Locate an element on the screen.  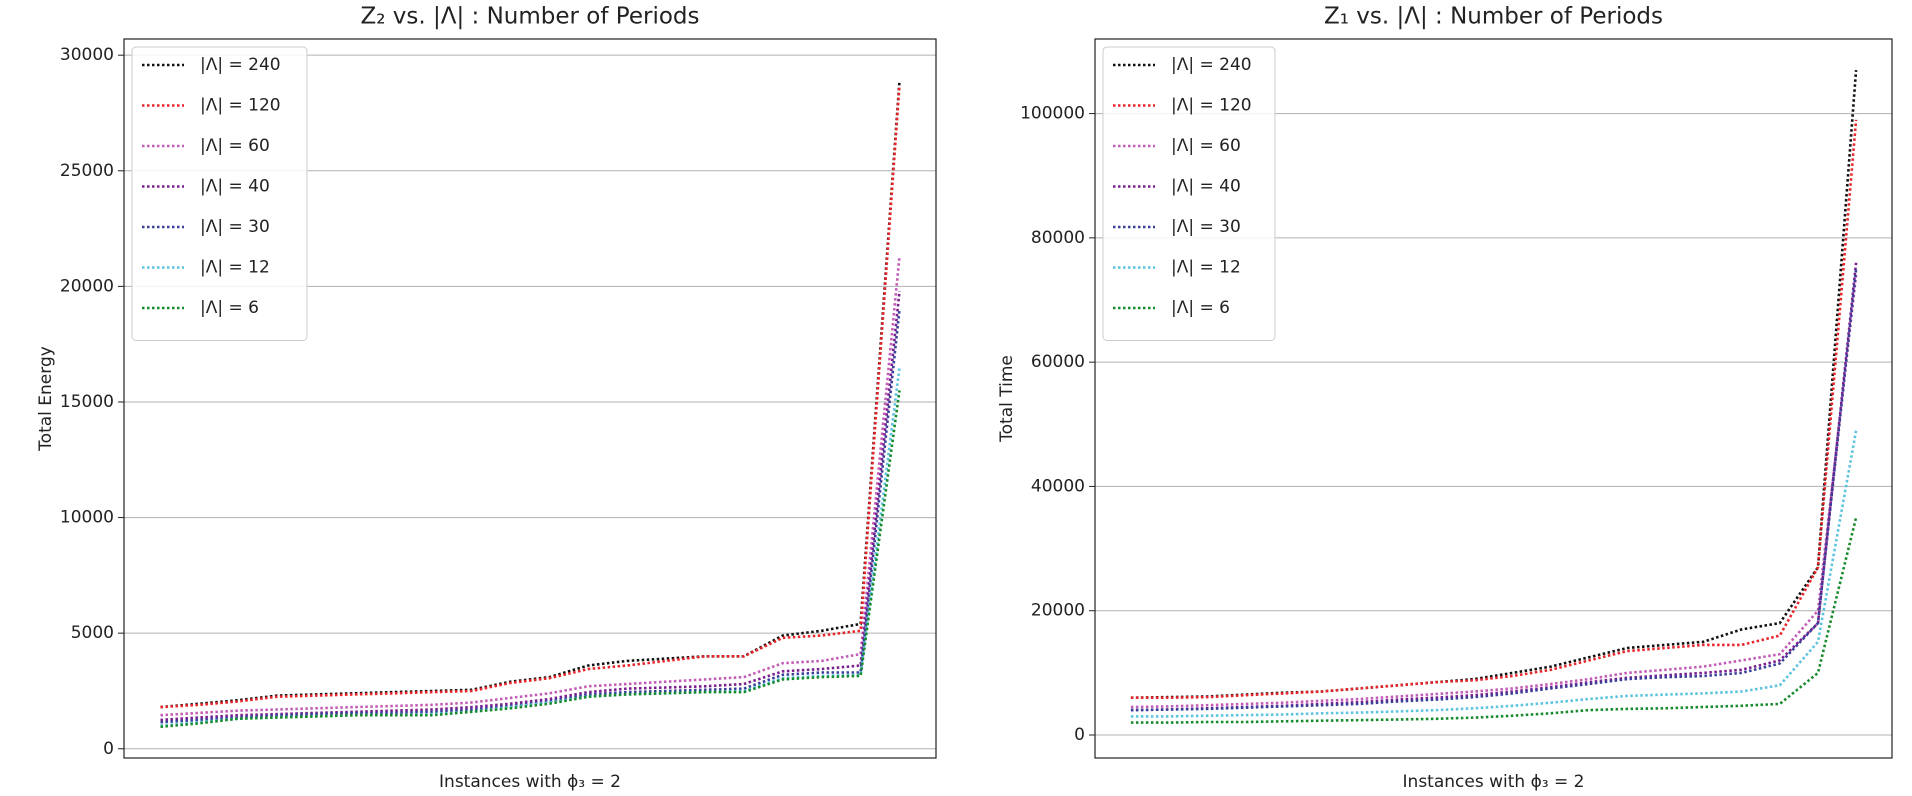
y-tick-label: 25000 is located at coordinates (87, 171).